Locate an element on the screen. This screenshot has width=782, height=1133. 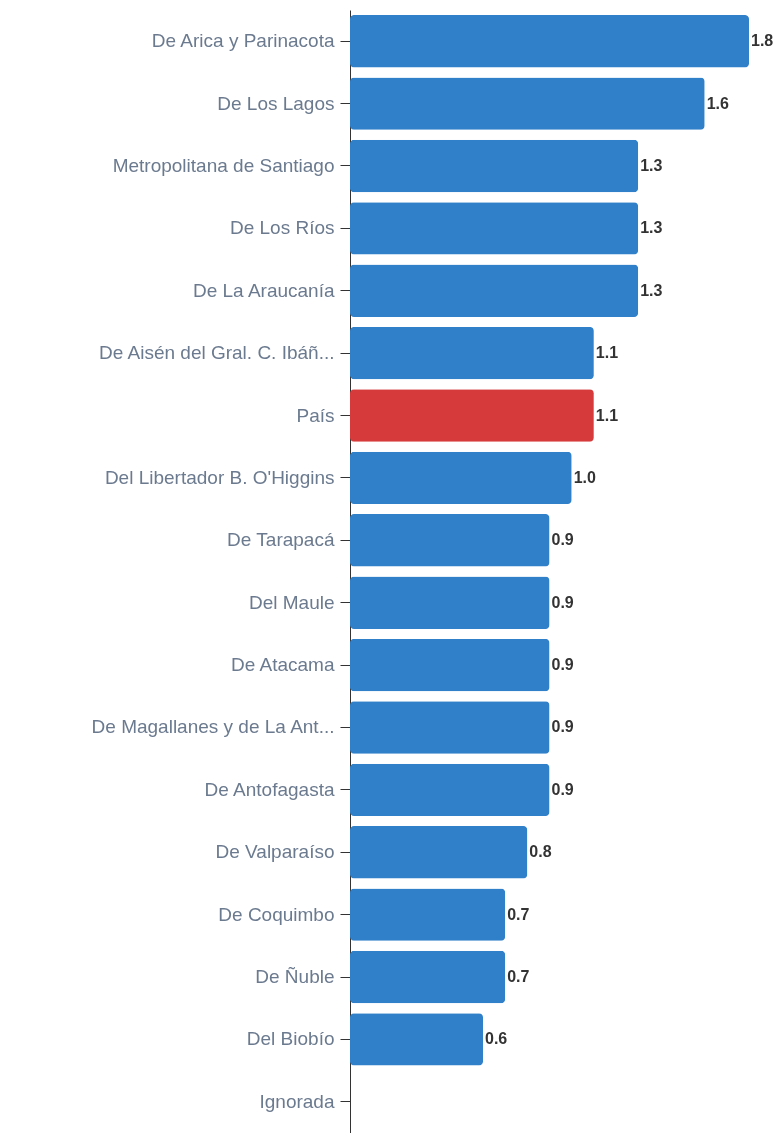
data-label: 1.6 is located at coordinates (718, 103).